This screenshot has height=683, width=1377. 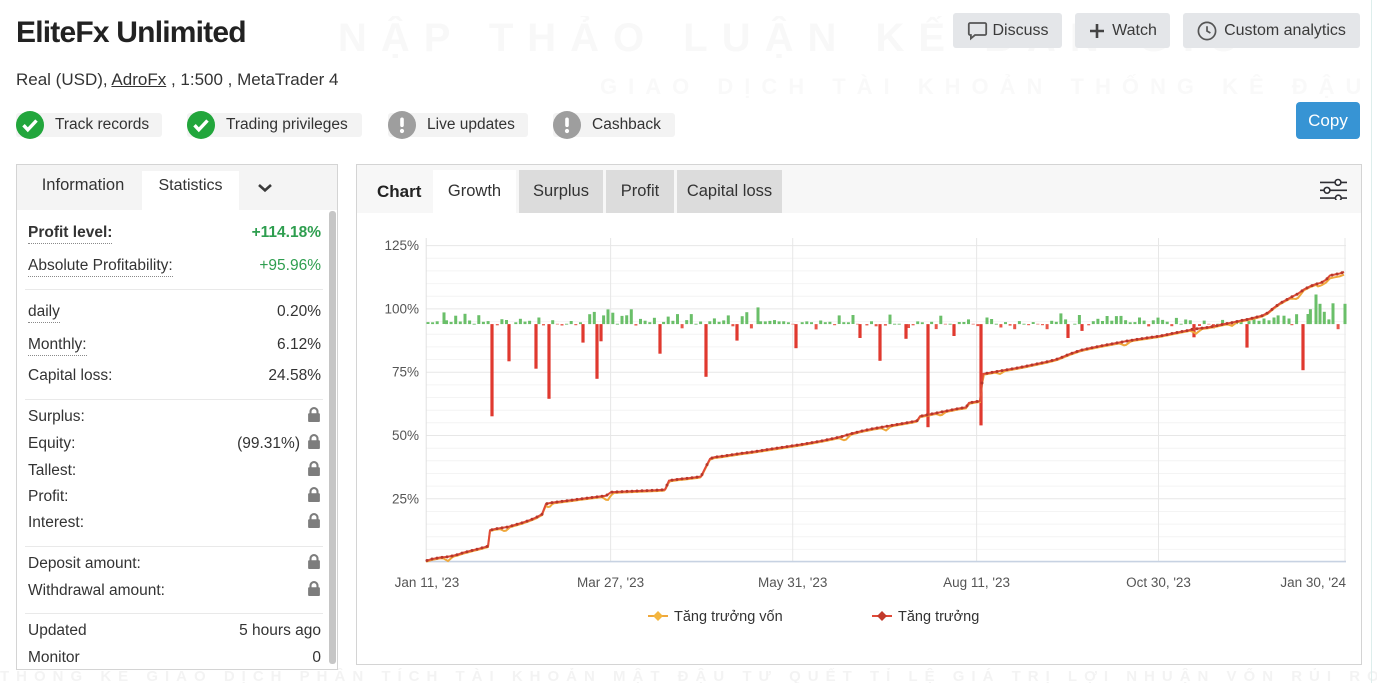 I want to click on svg-text: 75%, so click(x=405, y=372).